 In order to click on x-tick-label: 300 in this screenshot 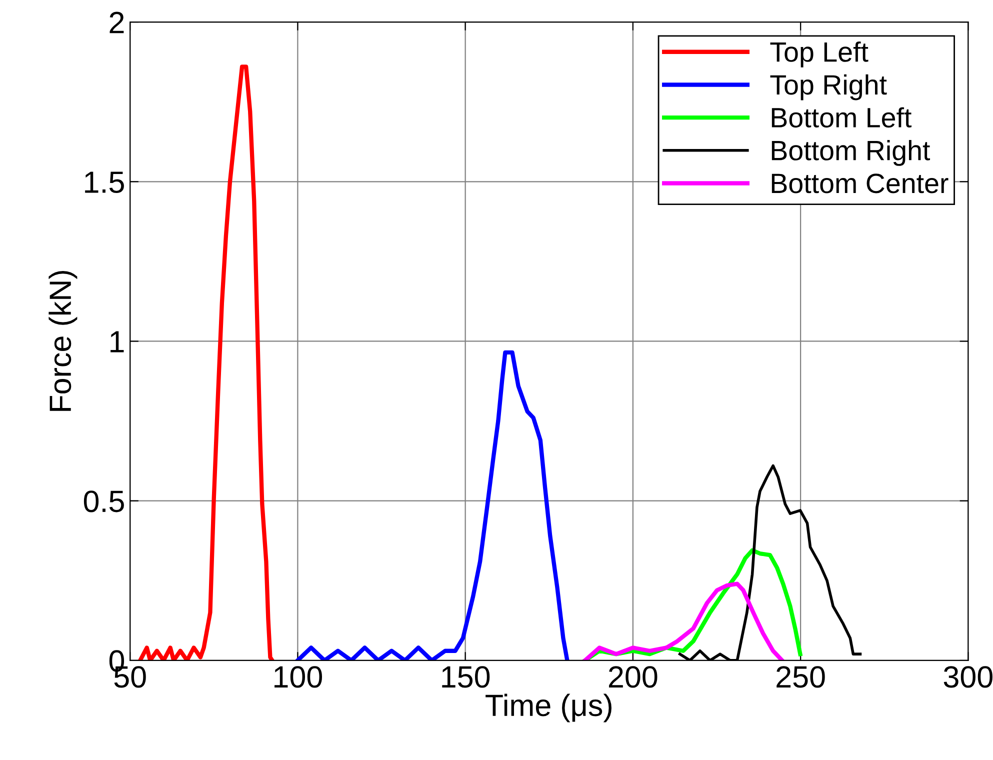, I will do `click(968, 677)`.